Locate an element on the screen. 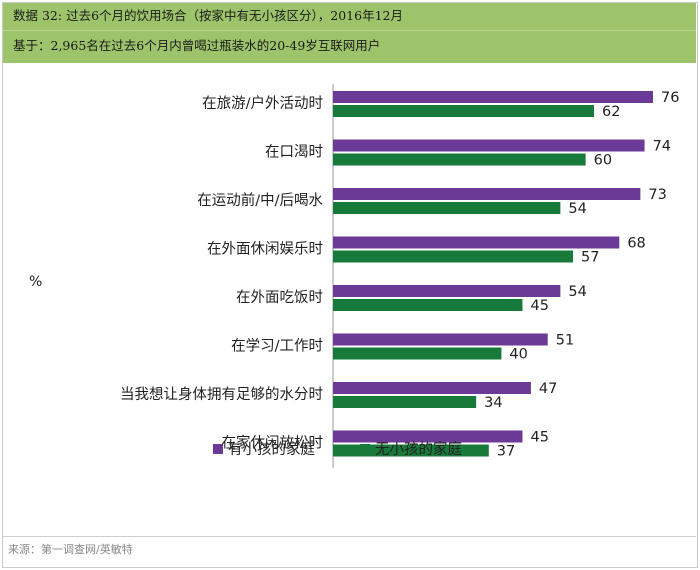 The width and height of the screenshot is (700, 570). data-label: 37 is located at coordinates (506, 452).